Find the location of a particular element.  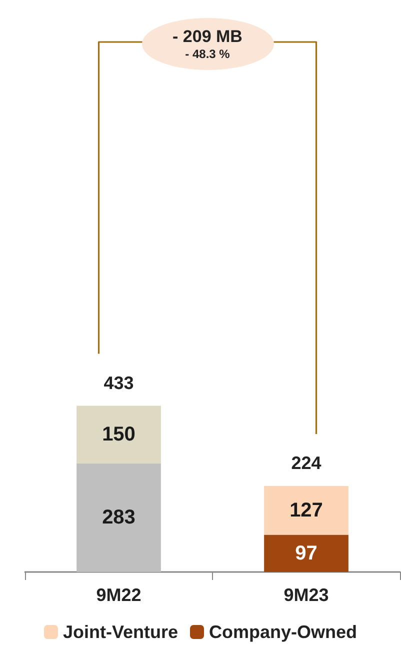

total-label: 433 is located at coordinates (119, 382).